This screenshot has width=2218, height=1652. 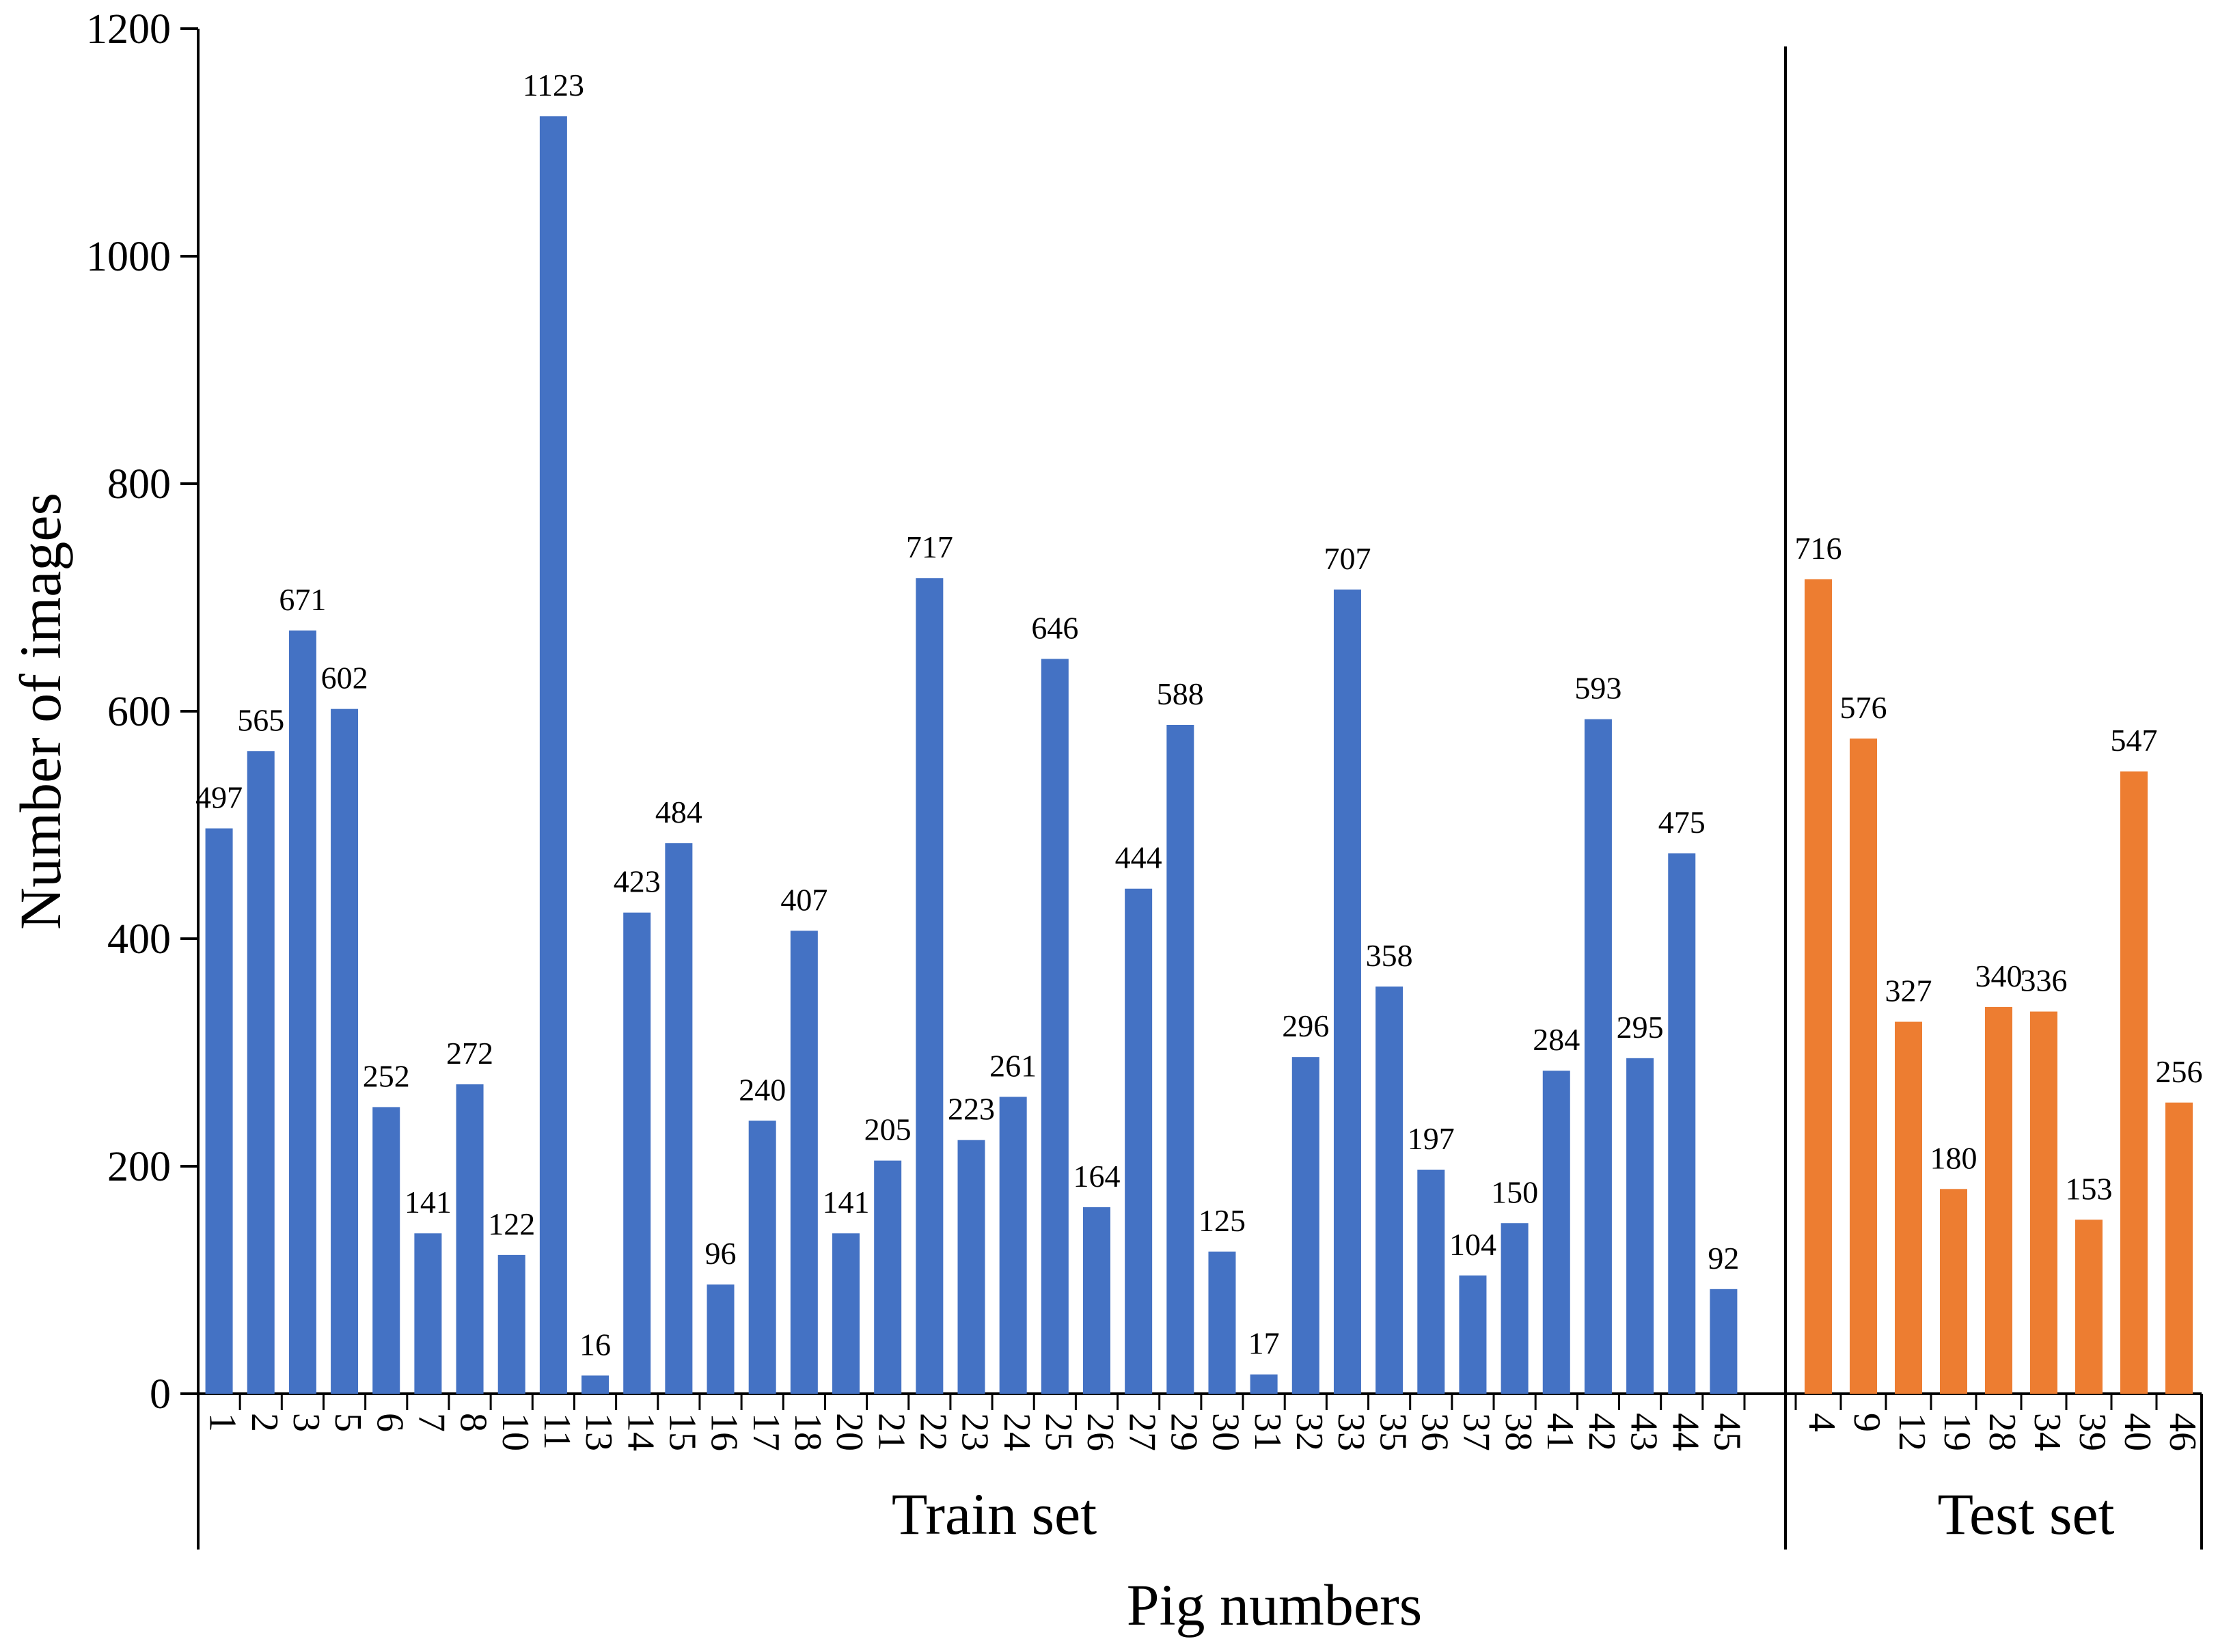 I want to click on category-label: 26, so click(x=1100, y=1432).